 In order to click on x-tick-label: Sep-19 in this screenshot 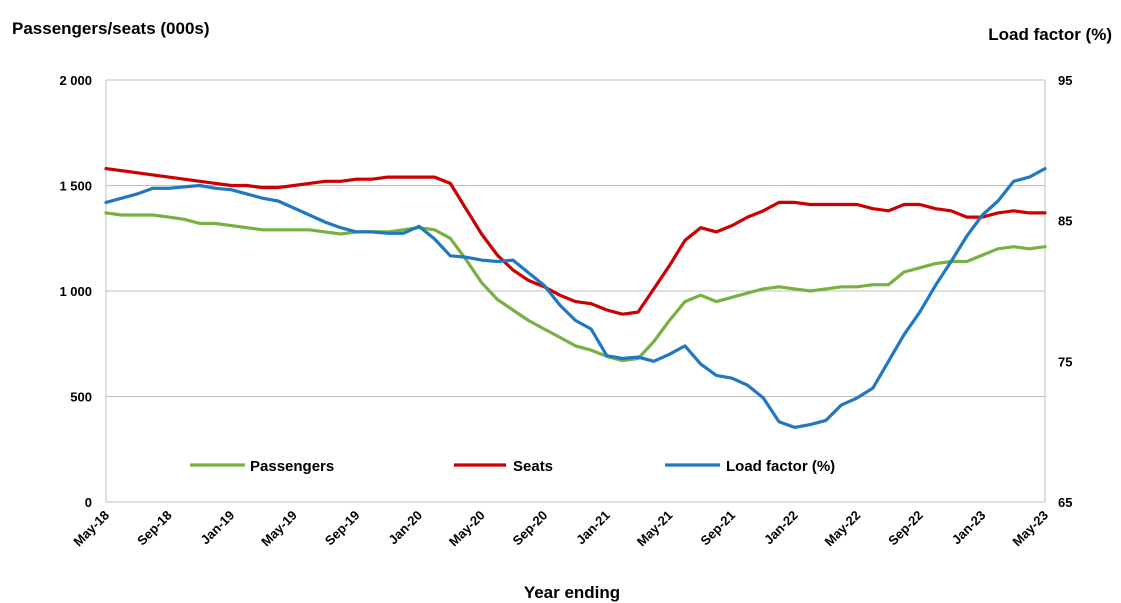, I will do `click(342, 528)`.